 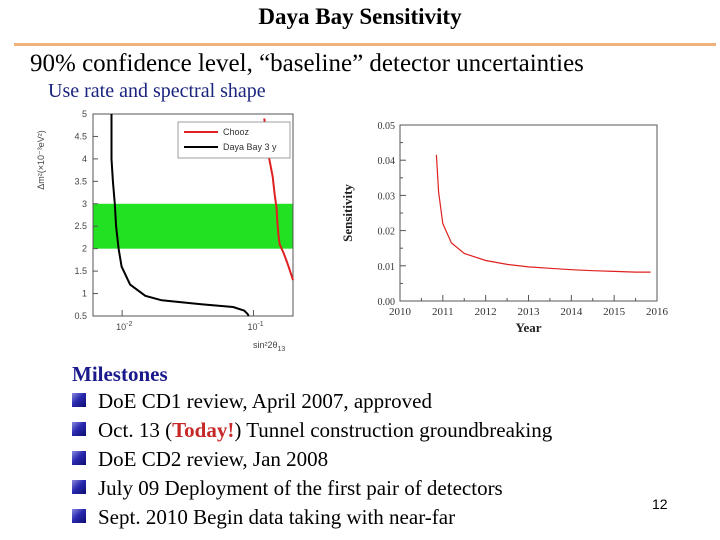 What do you see at coordinates (41, 160) in the screenshot?
I see `y-axis-label: Δm²(×10⁻³eV²)` at bounding box center [41, 160].